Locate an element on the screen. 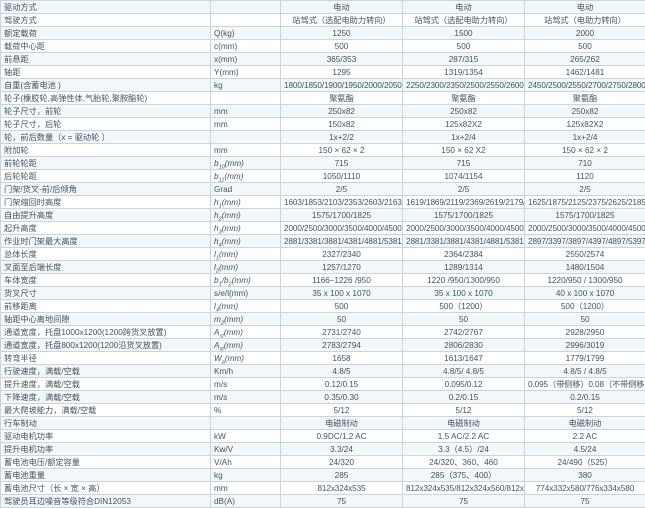  row-value-model-3: 2550/2574 is located at coordinates (585, 254).